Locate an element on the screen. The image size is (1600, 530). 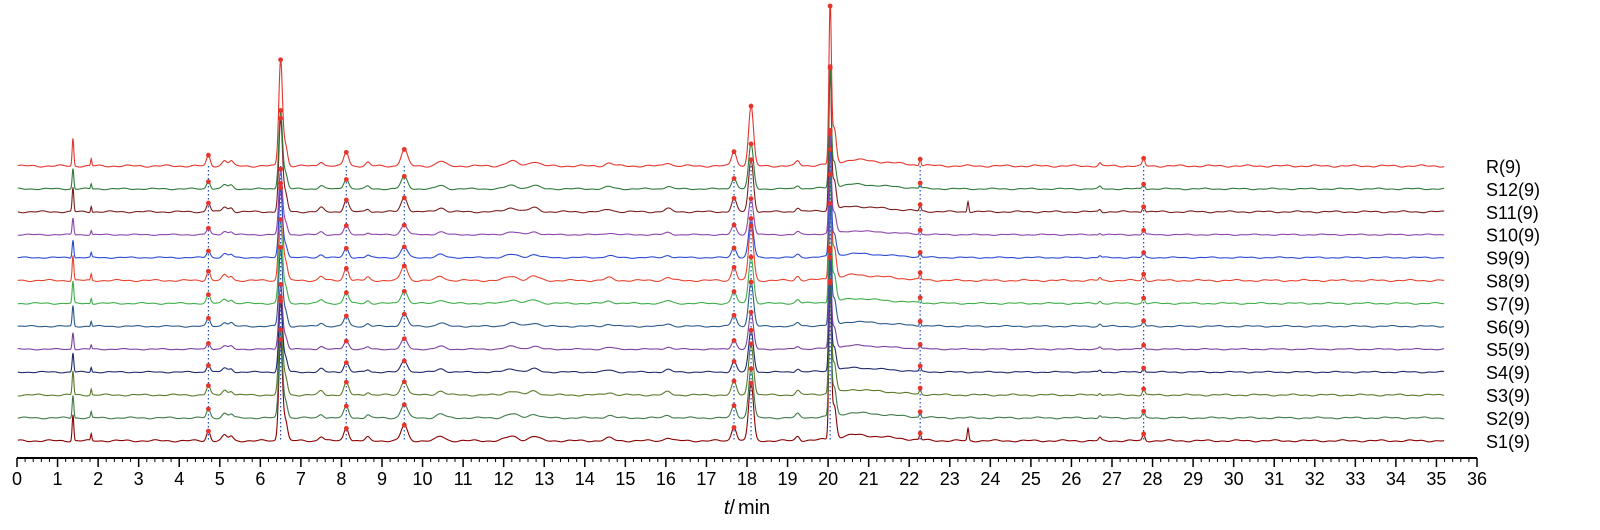
x-tick-label: 29 is located at coordinates (1193, 479).